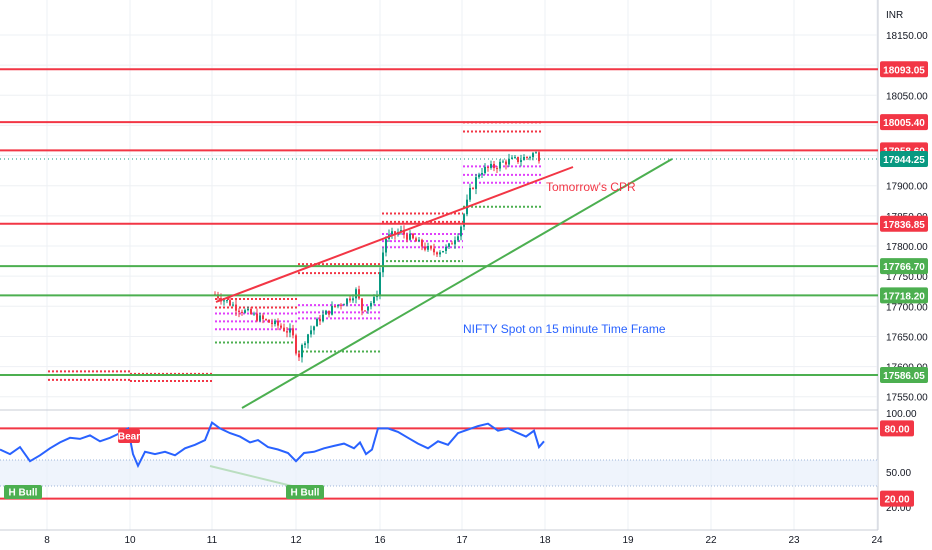 Image resolution: width=932 pixels, height=550 pixels. I want to click on price-level-label: 17766.70, so click(904, 267).